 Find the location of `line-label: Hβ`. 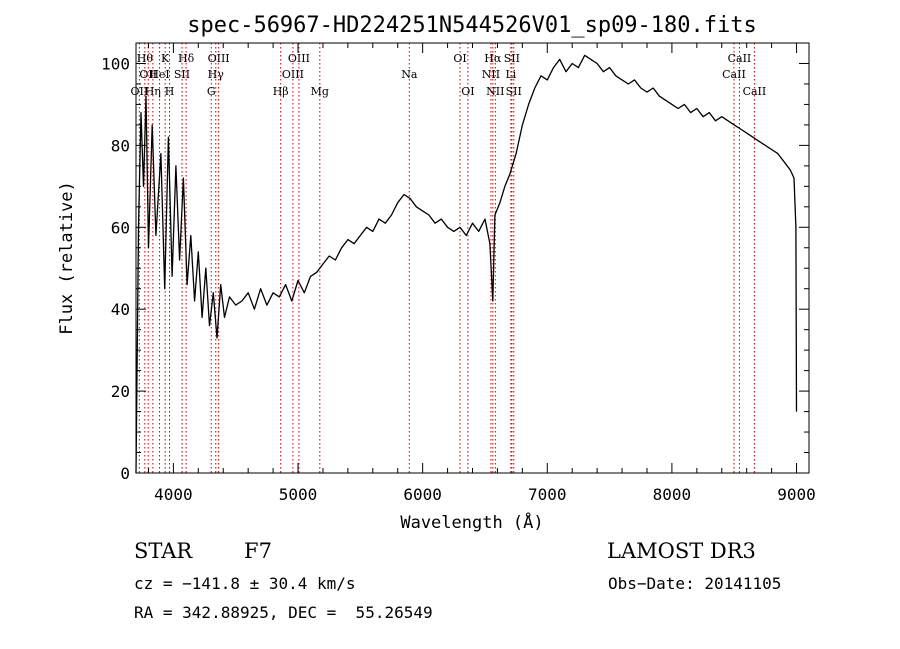

line-label: Hβ is located at coordinates (281, 91).